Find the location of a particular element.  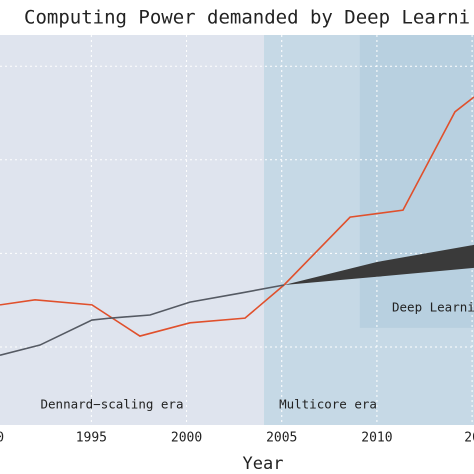

era-region is located at coordinates (416, 181).